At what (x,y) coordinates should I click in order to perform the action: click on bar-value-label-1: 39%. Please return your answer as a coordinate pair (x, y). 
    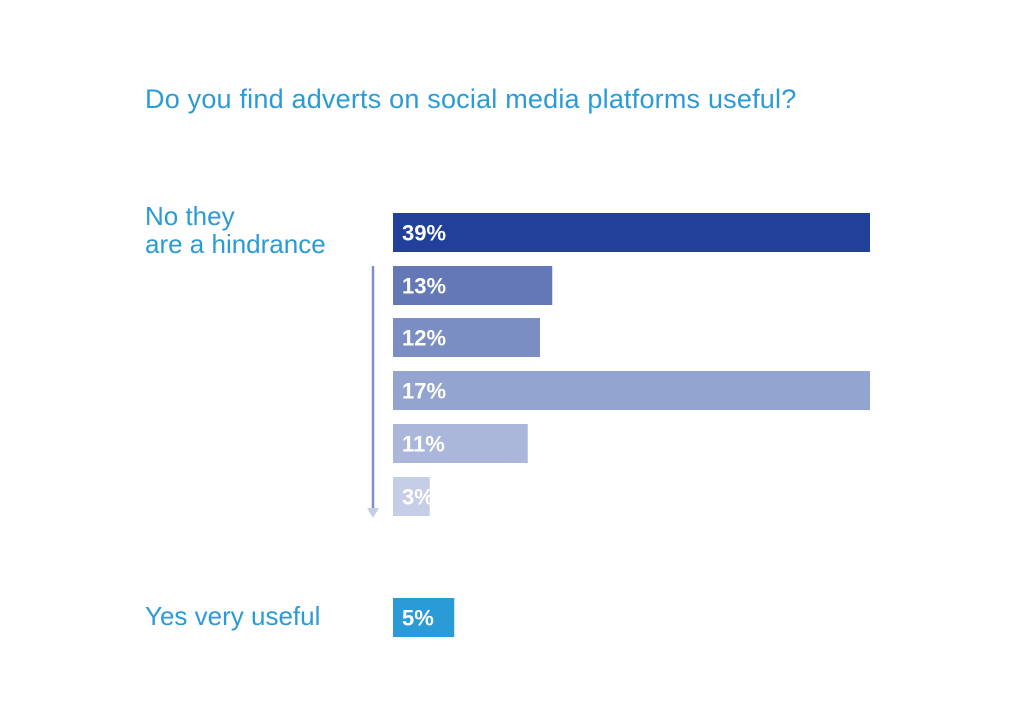
    Looking at the image, I should click on (424, 233).